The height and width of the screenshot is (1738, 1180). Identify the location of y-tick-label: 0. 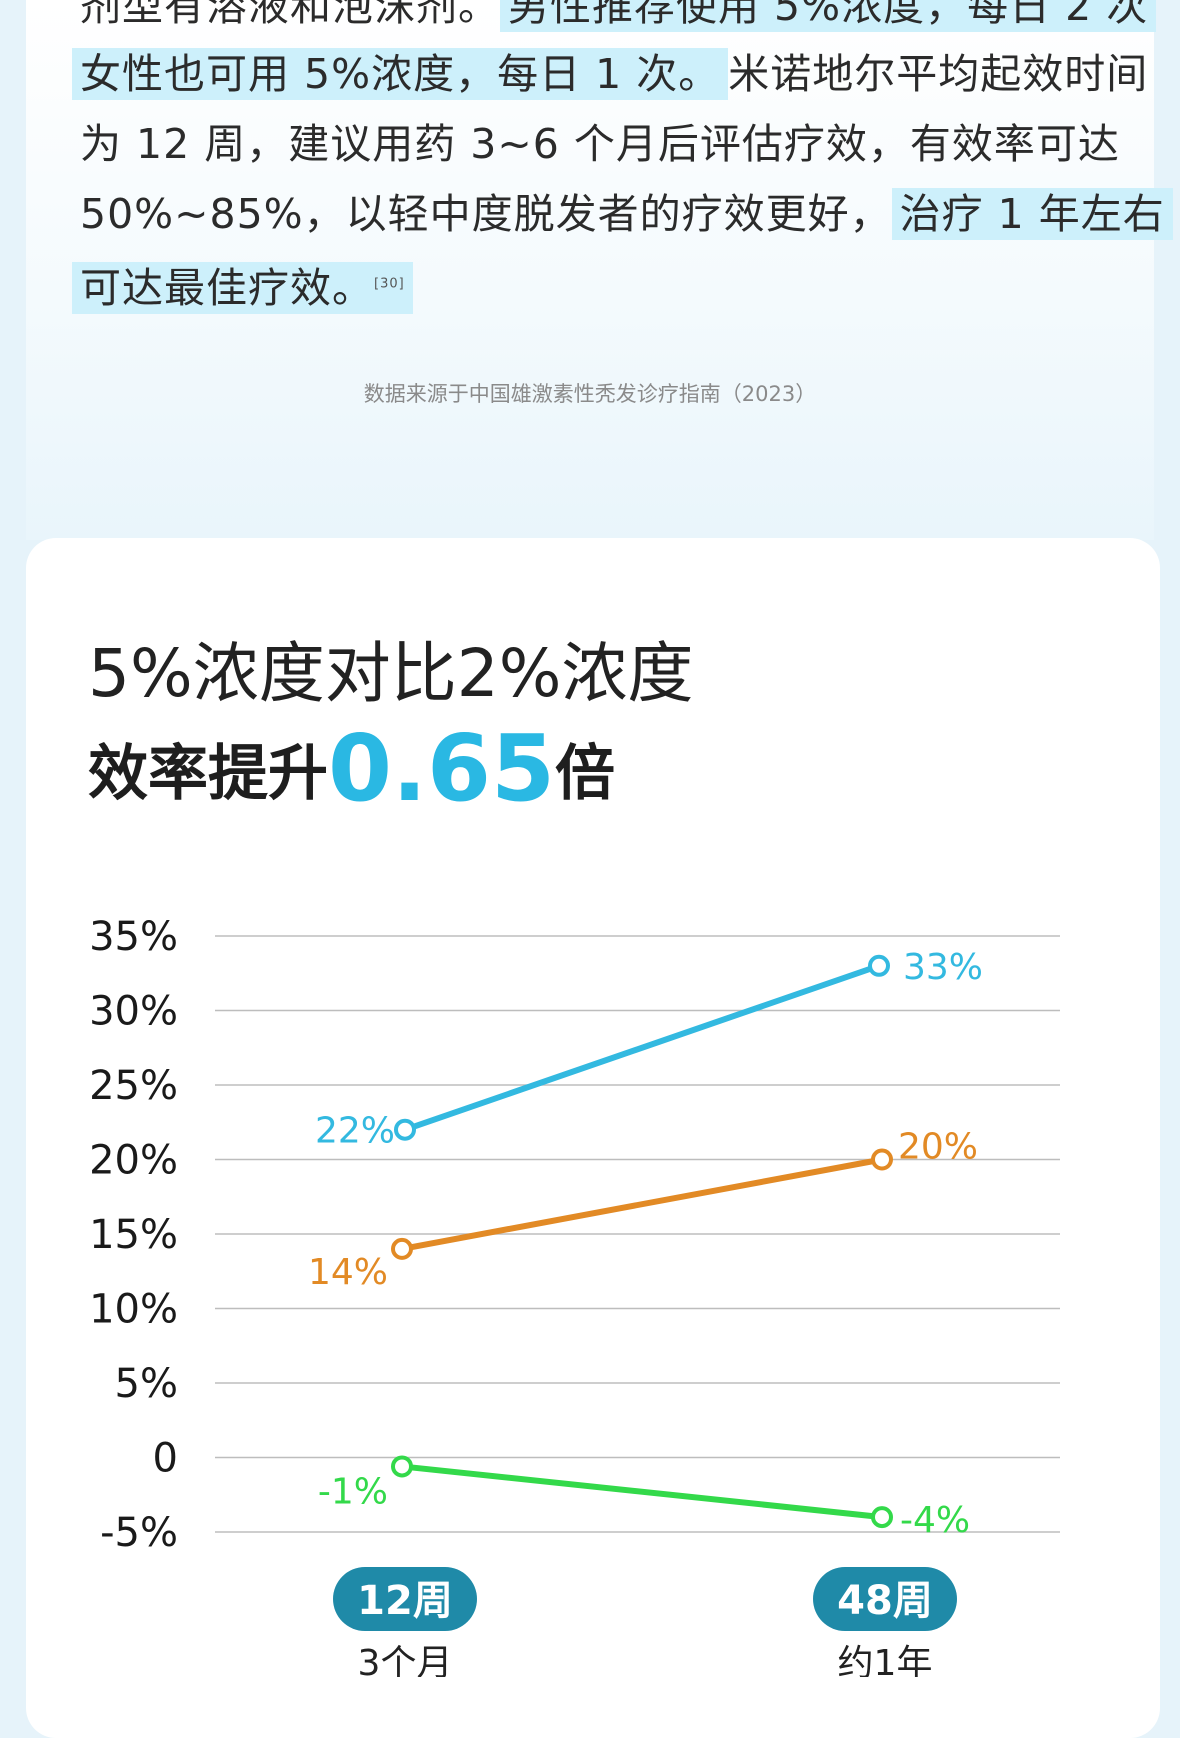
(165, 1459).